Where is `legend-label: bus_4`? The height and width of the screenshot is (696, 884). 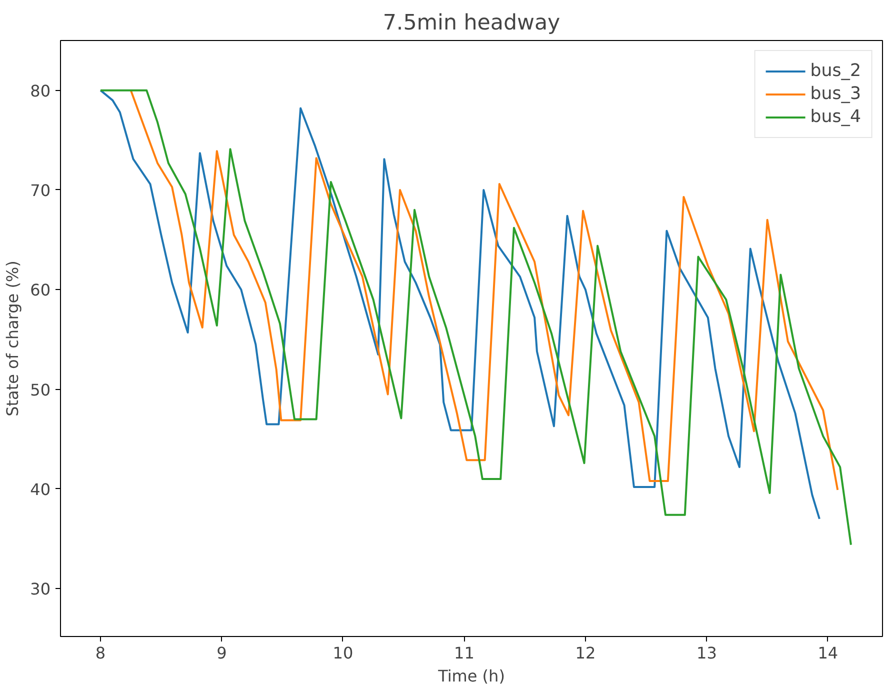 legend-label: bus_4 is located at coordinates (835, 117).